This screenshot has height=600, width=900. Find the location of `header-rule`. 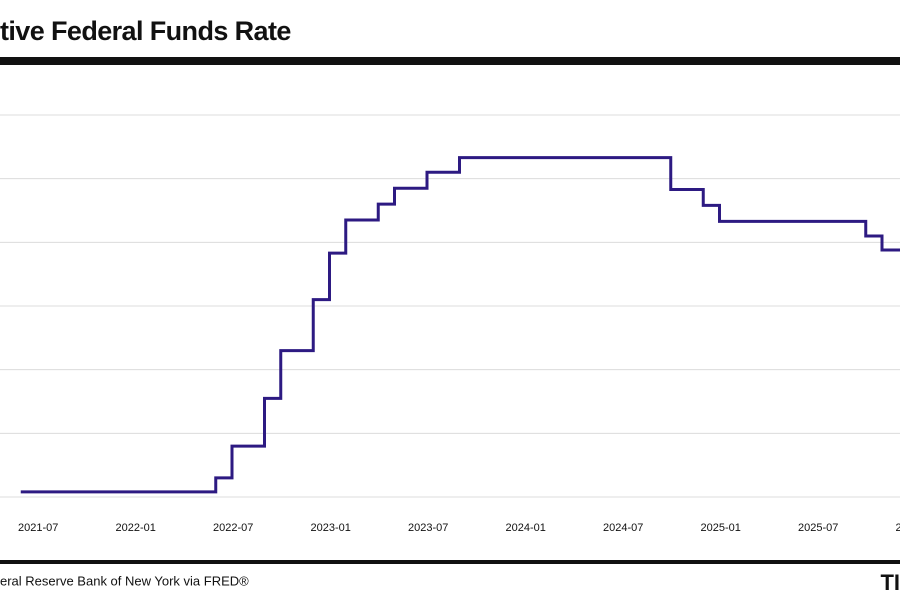

header-rule is located at coordinates (450, 61).